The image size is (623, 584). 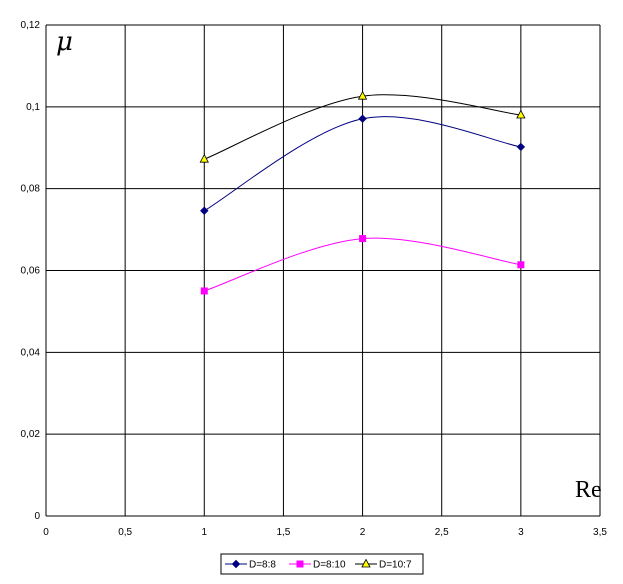 I want to click on y-tick-label: 0,12, so click(x=31, y=25).